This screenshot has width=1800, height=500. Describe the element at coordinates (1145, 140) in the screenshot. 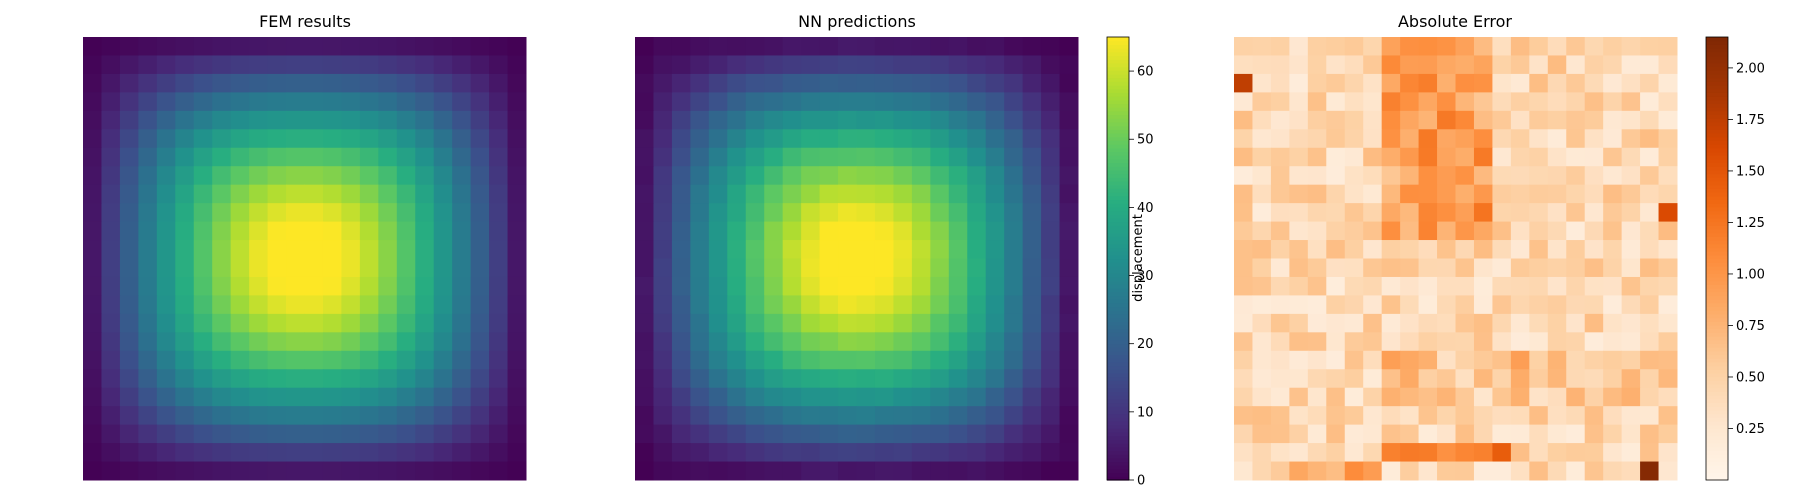

I see `displacement-colorbar-tick-label: 50` at that location.